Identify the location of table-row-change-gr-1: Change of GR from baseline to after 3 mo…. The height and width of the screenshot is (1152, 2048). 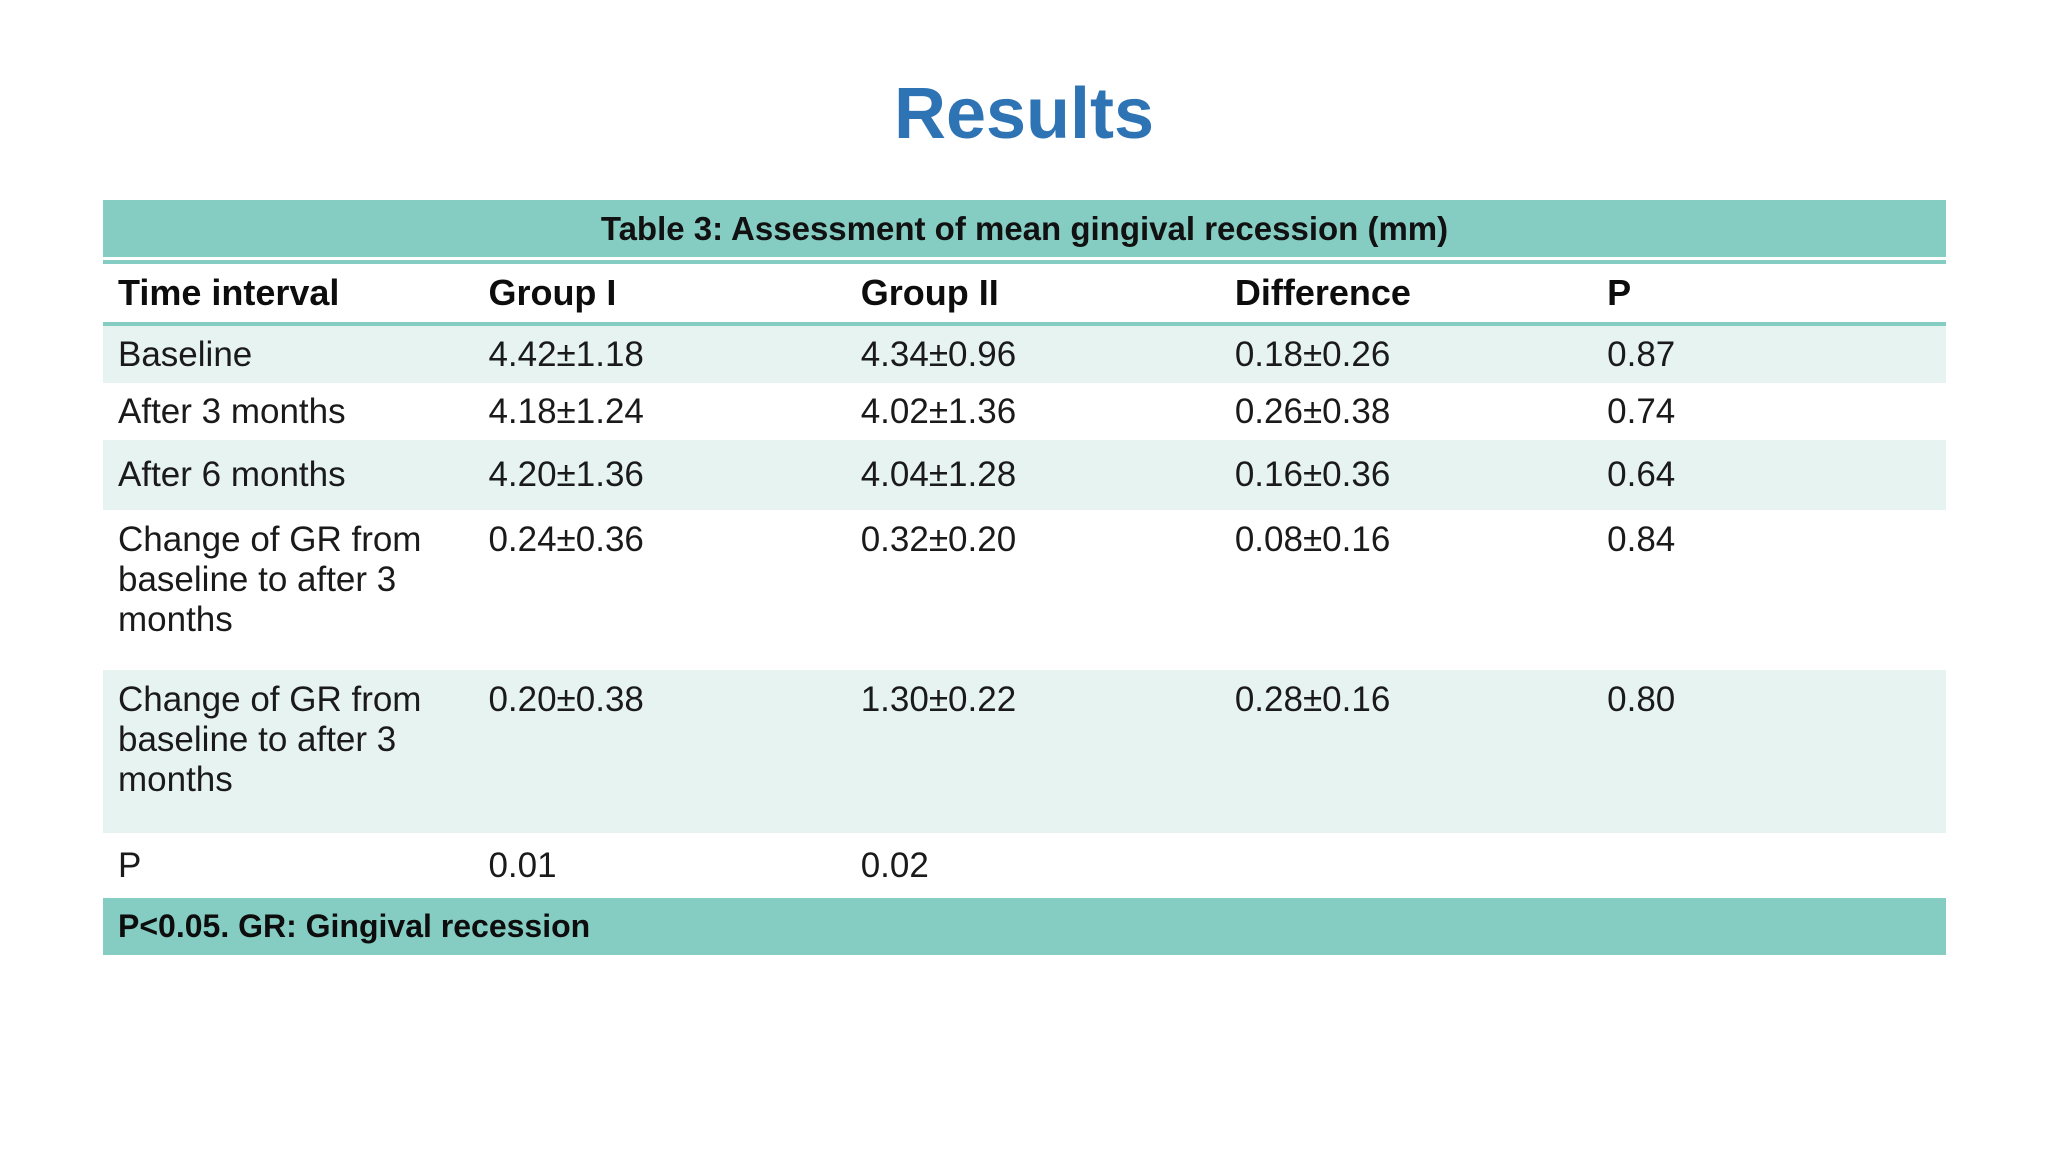
(1024, 590).